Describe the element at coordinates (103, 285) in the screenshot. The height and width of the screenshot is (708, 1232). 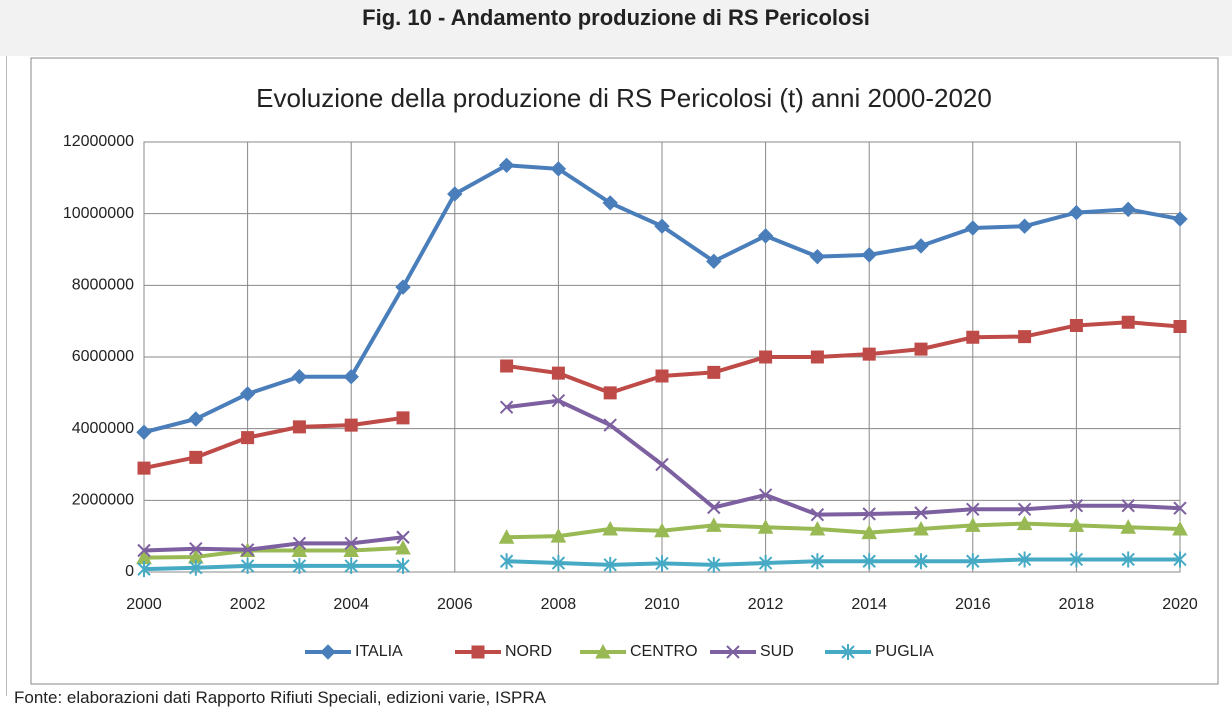
I see `y-tick-label: 8000000` at that location.